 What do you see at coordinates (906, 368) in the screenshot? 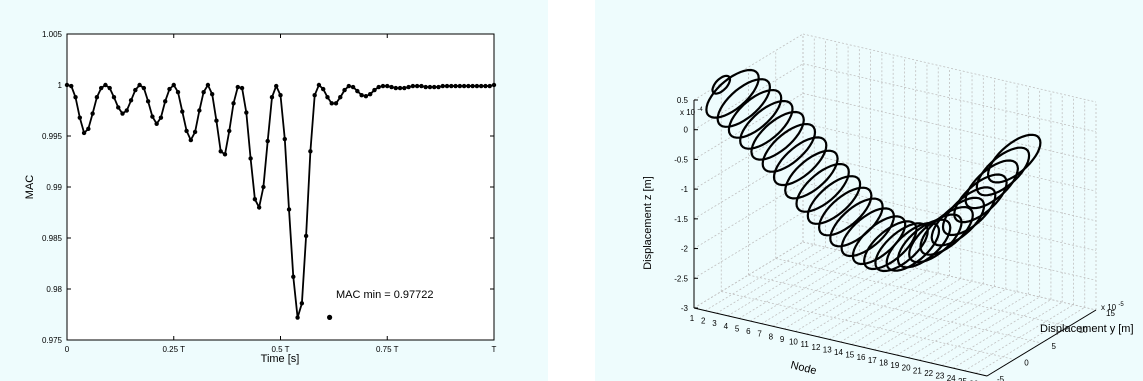
I see `node-tick-label: 20` at bounding box center [906, 368].